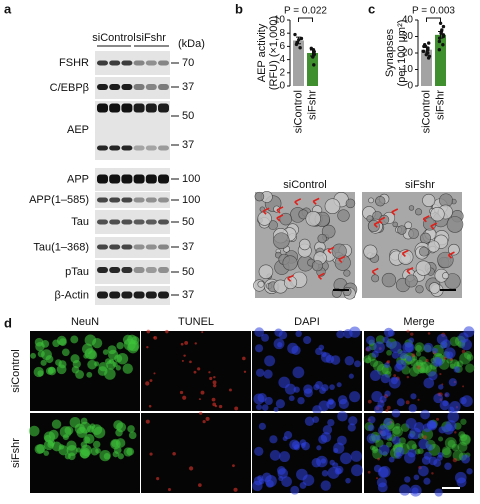  Describe the element at coordinates (390, 52) in the screenshot. I see `y-axis-label: Synapses` at that location.